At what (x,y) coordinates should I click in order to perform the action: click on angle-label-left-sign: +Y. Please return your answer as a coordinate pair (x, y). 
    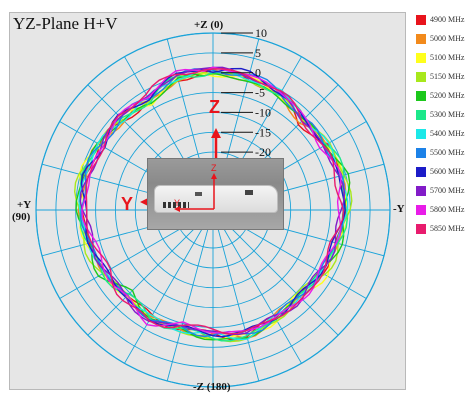
    Looking at the image, I should click on (24, 205).